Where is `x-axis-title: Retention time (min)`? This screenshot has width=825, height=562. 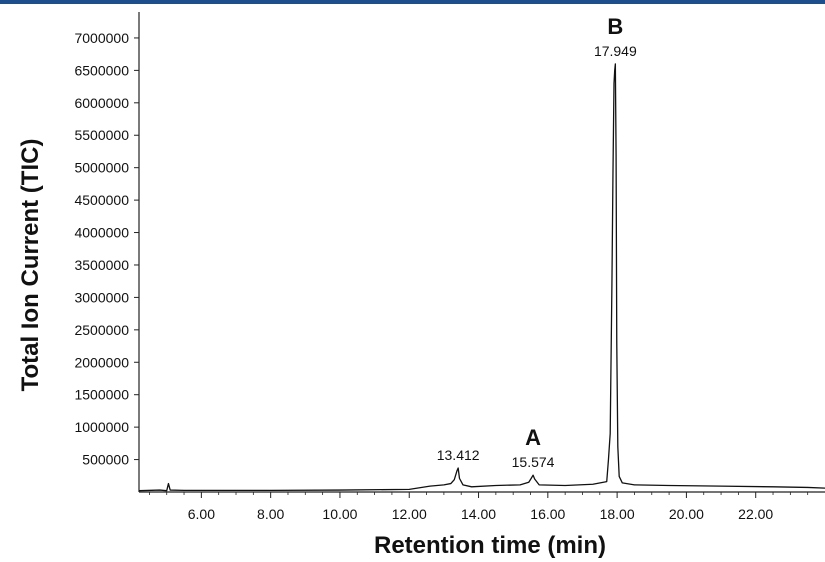 x-axis-title: Retention time (min) is located at coordinates (490, 545).